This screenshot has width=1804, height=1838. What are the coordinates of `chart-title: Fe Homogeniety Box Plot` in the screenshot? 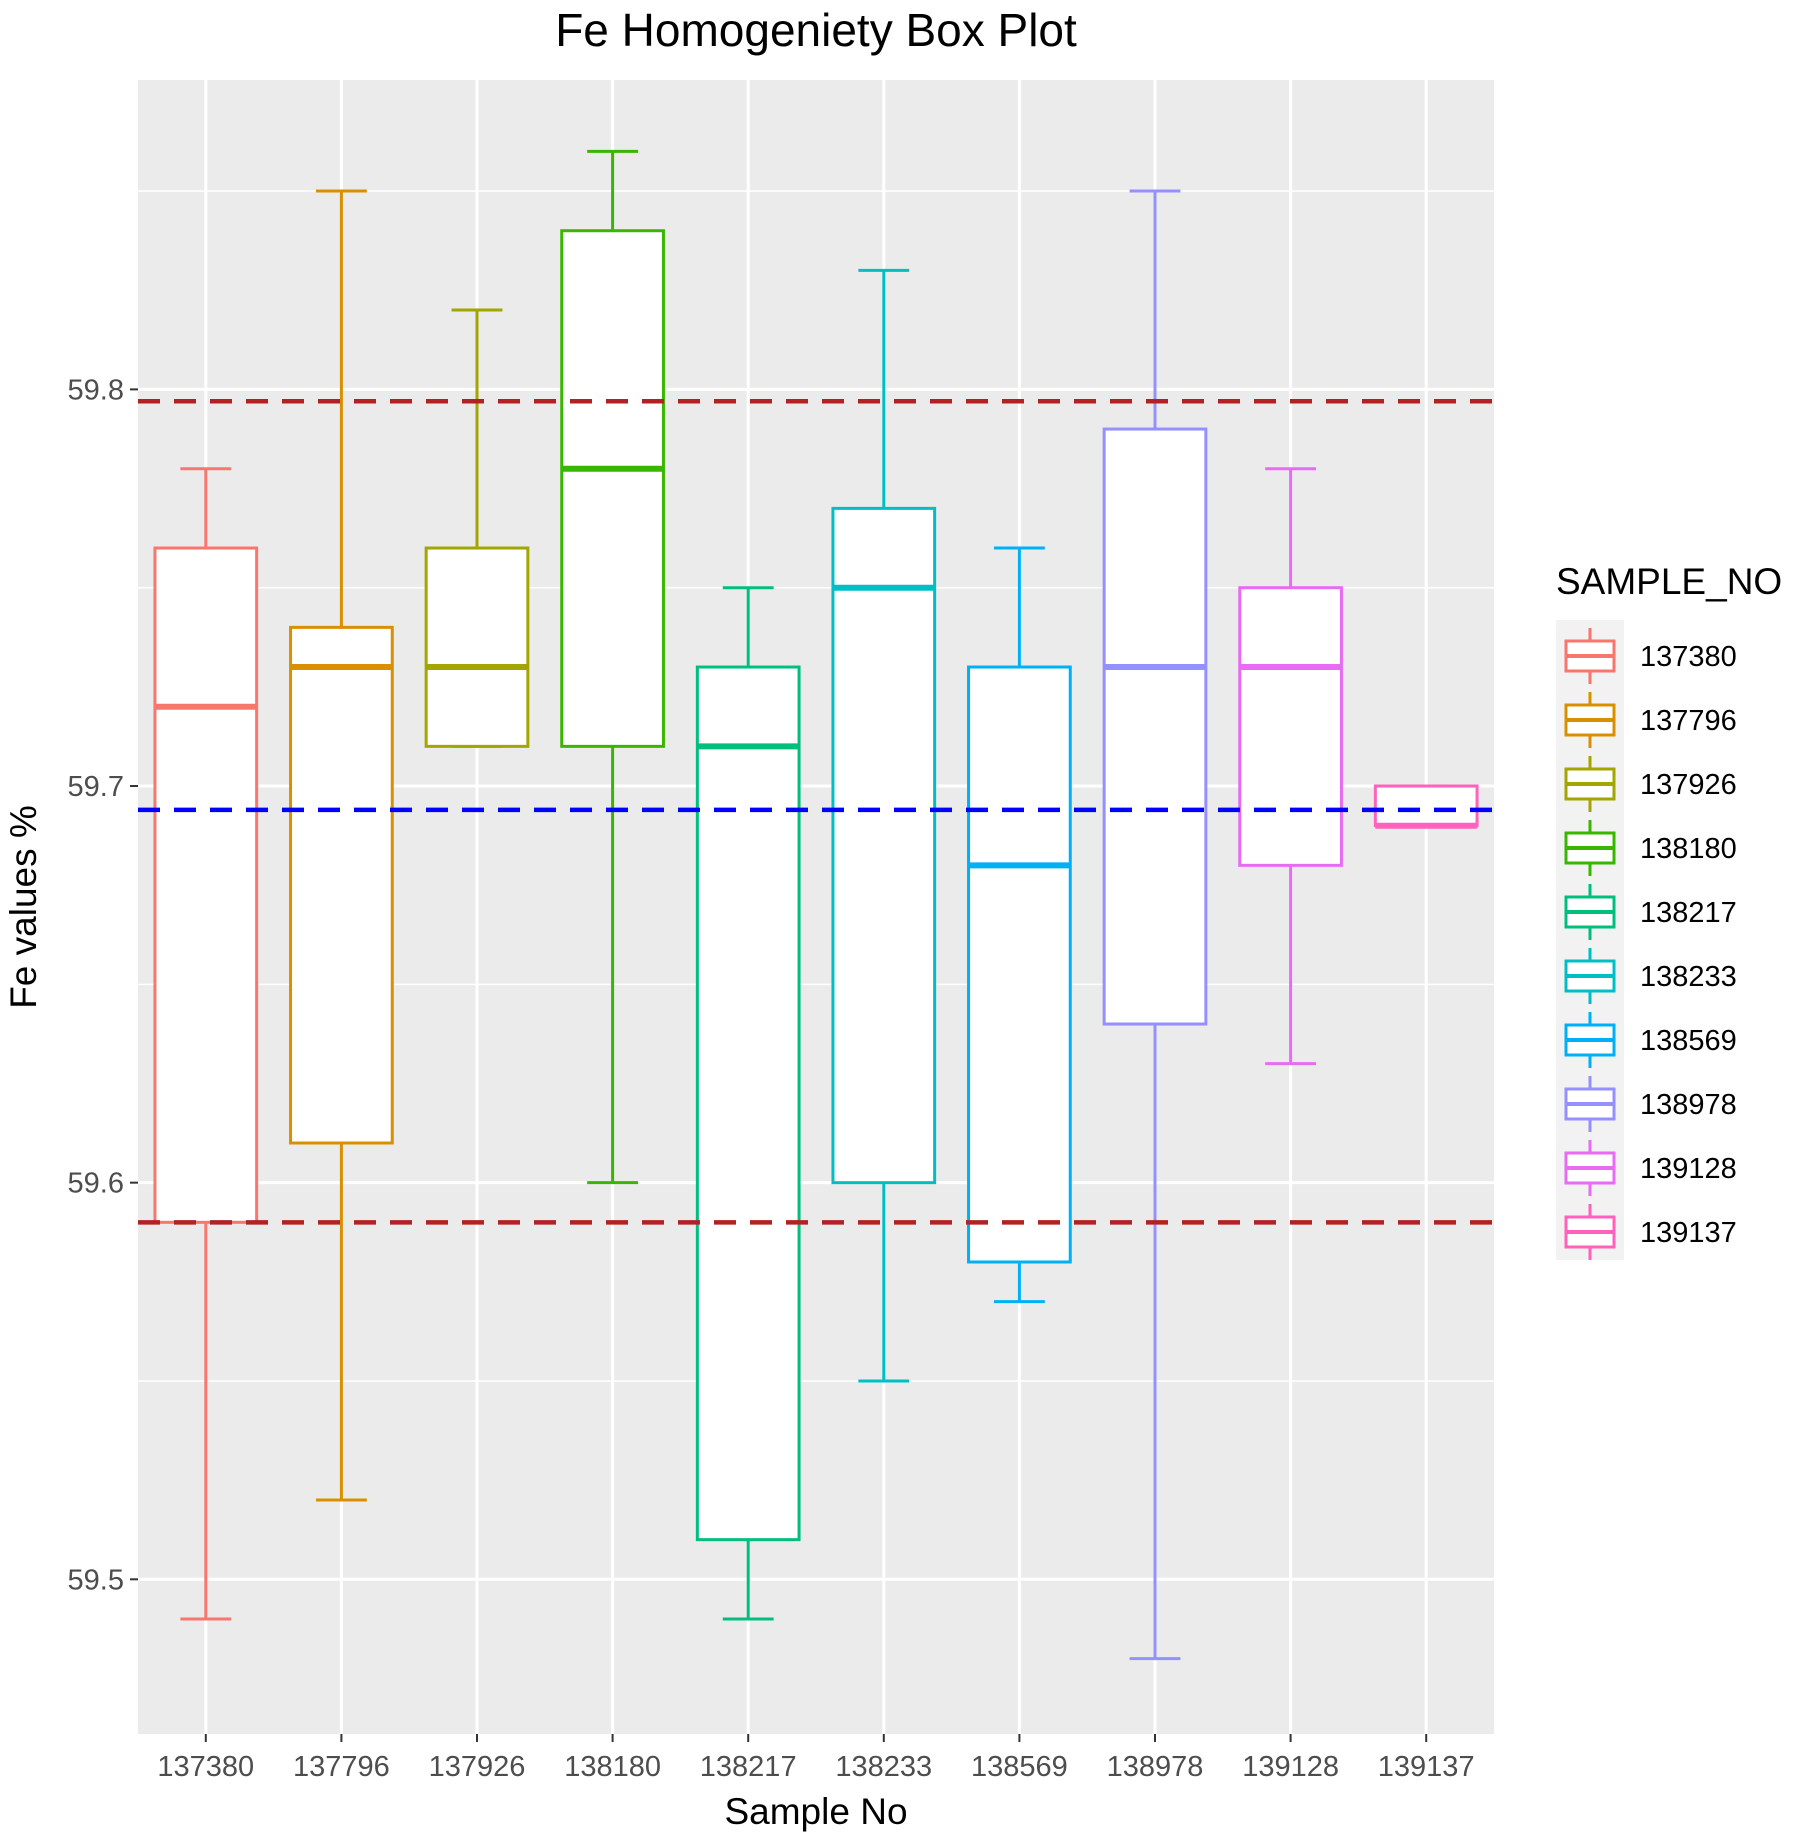 It's located at (816, 30).